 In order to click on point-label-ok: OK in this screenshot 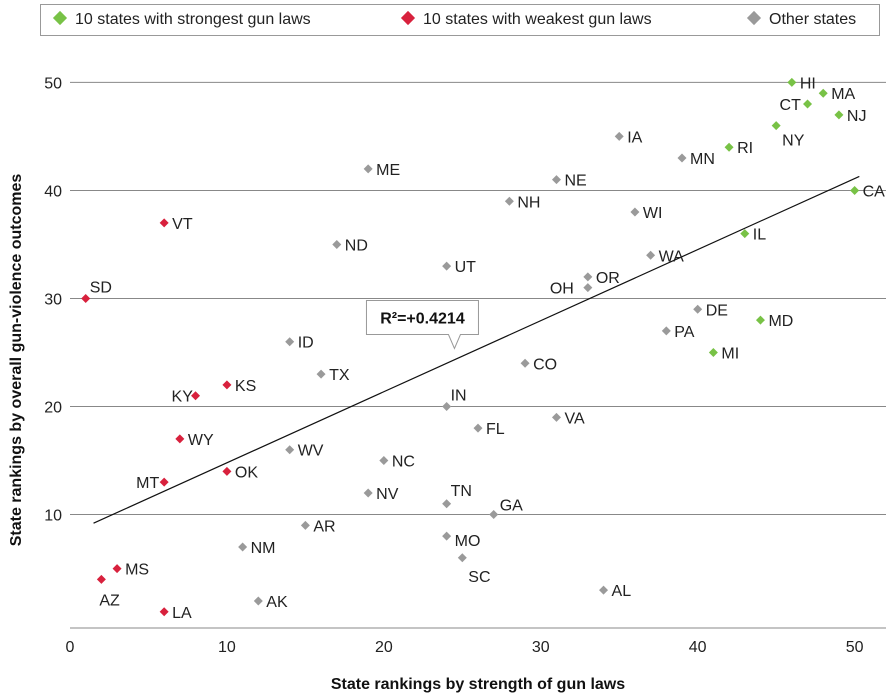, I will do `click(246, 472)`.